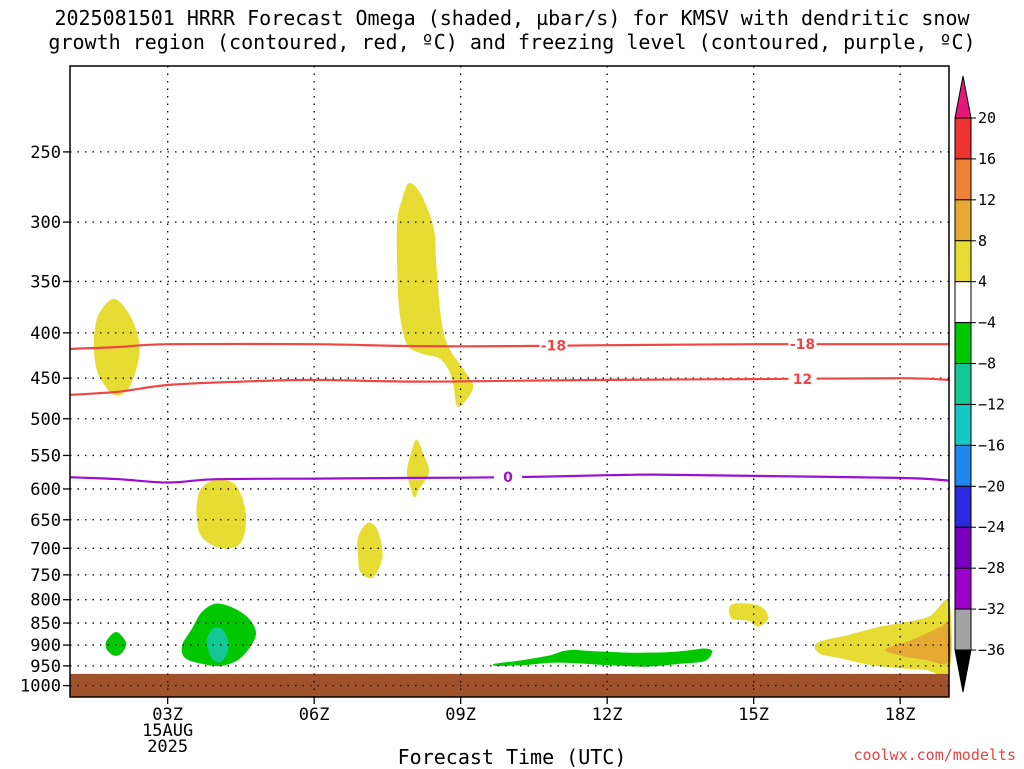 This screenshot has width=1024, height=769. Describe the element at coordinates (991, 404) in the screenshot. I see `colorbar-tick-label-8: −12` at that location.